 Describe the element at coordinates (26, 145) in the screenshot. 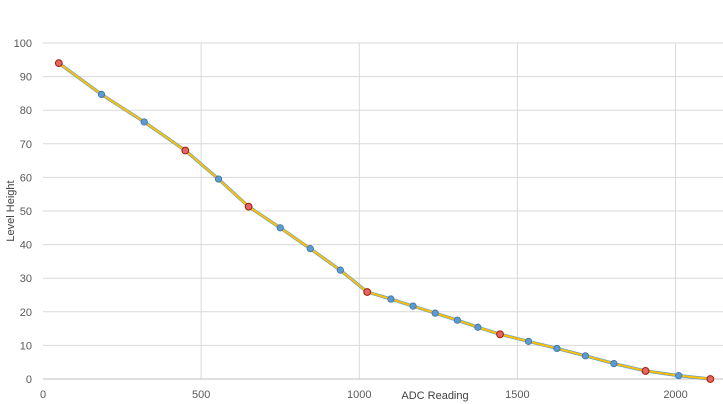

I see `y-tick-label: 70` at that location.